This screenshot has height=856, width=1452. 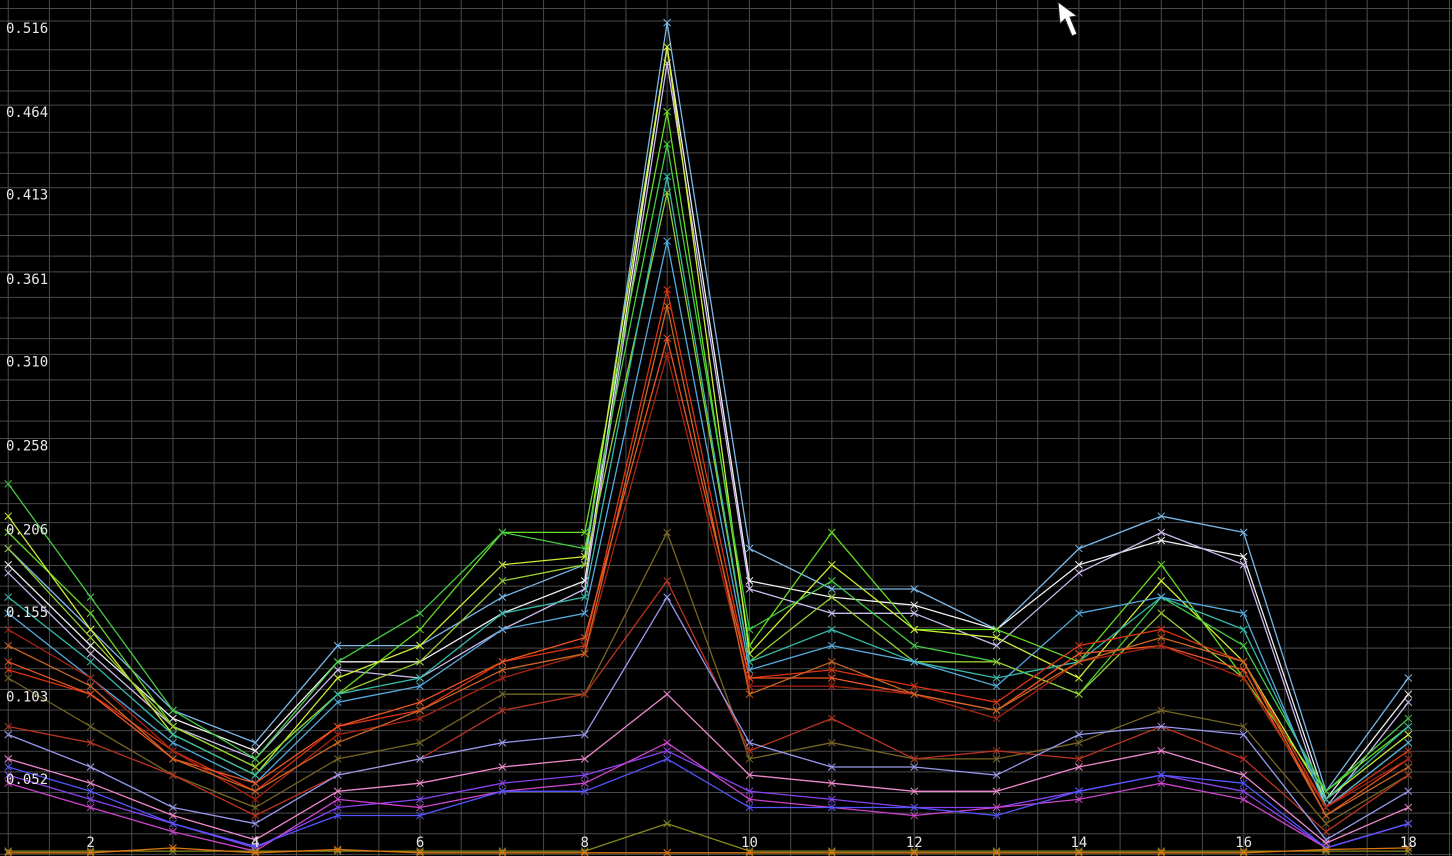 What do you see at coordinates (90, 843) in the screenshot?
I see `x-tick-label: 2` at bounding box center [90, 843].